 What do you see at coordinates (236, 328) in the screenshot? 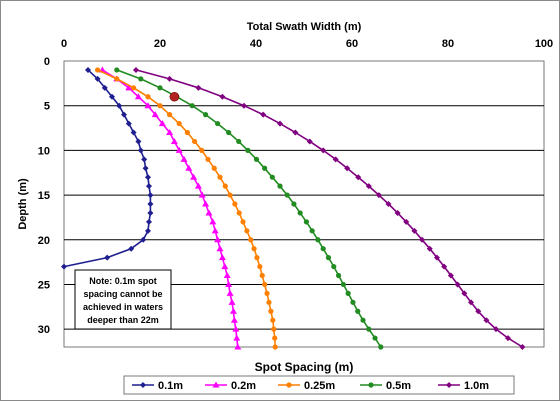
I see `point-0.2m-29` at bounding box center [236, 328].